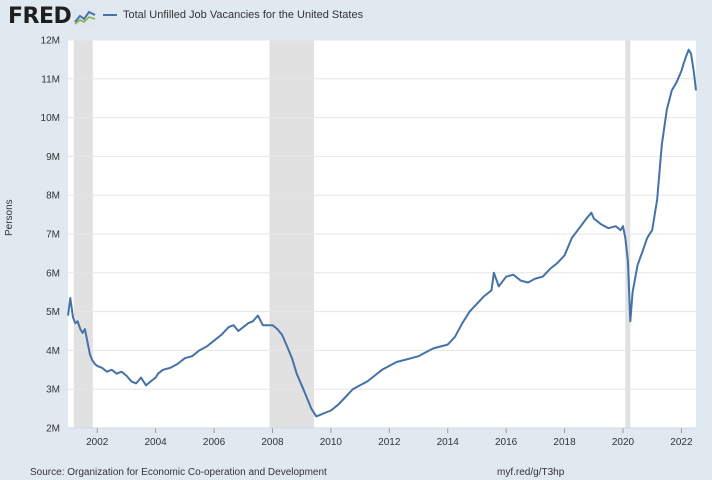 The width and height of the screenshot is (712, 480). Describe the element at coordinates (50, 41) in the screenshot. I see `y-tick-label: 12M` at that location.